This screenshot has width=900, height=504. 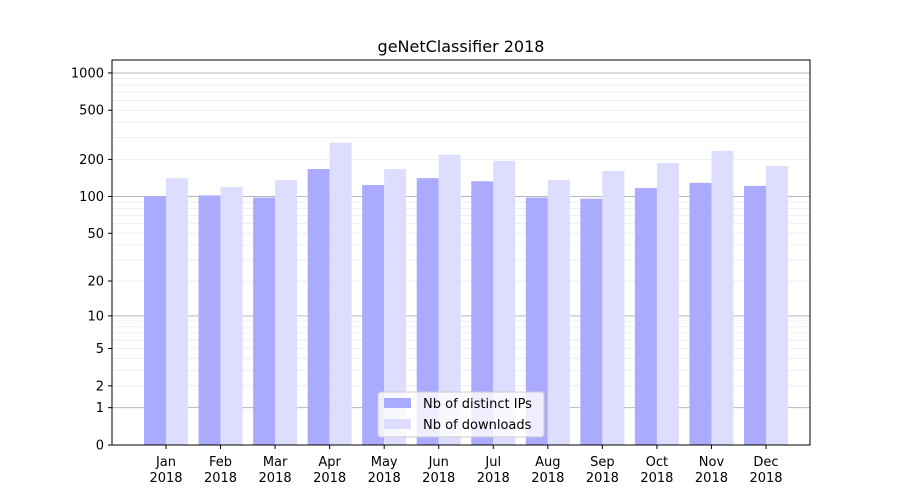 I want to click on x-tick-label: Dec, so click(x=765, y=462).